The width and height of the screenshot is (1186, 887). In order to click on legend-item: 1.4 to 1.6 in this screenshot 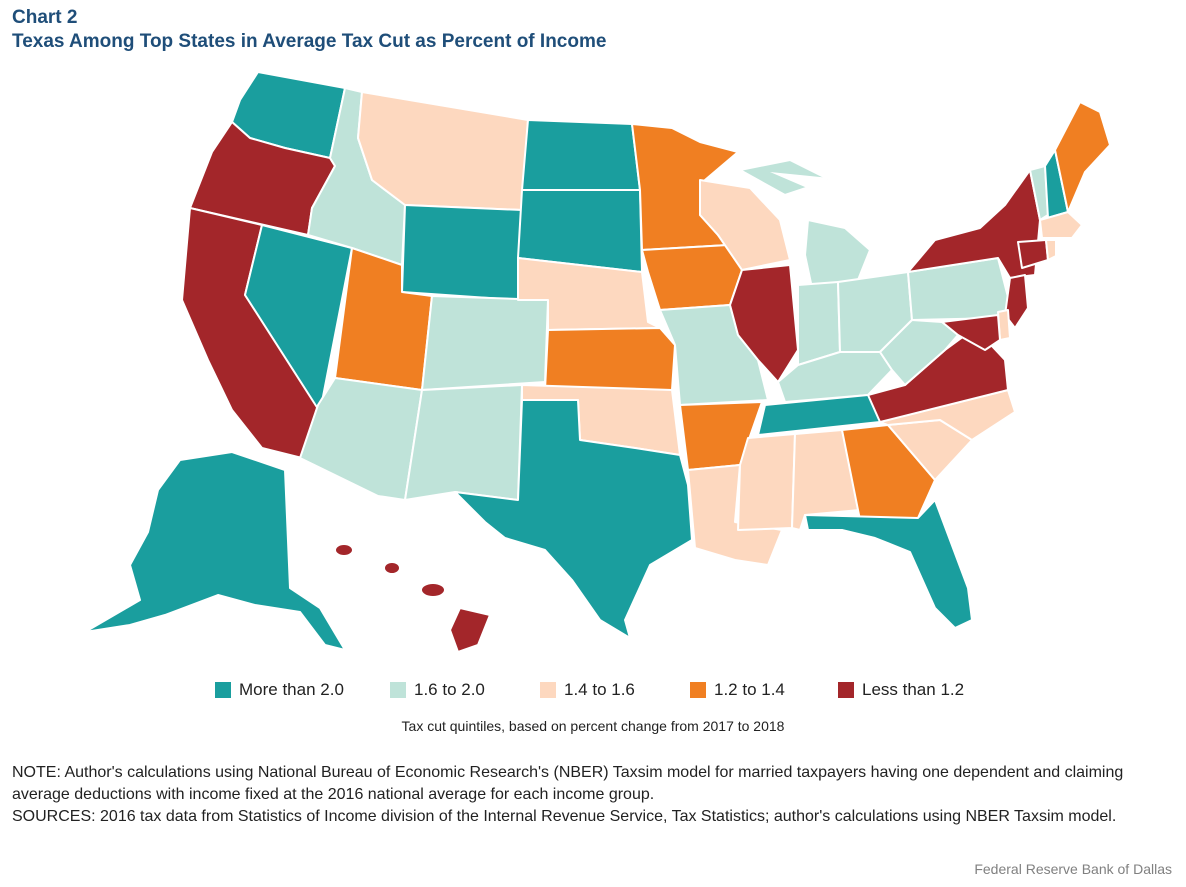, I will do `click(587, 690)`.